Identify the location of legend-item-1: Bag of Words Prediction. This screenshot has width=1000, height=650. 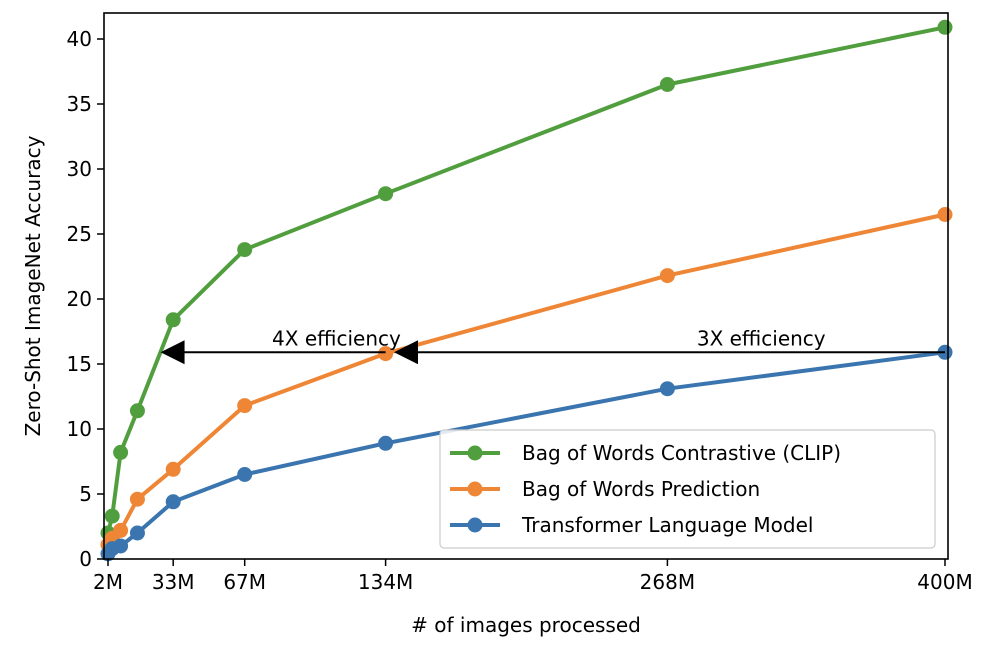
(605, 489).